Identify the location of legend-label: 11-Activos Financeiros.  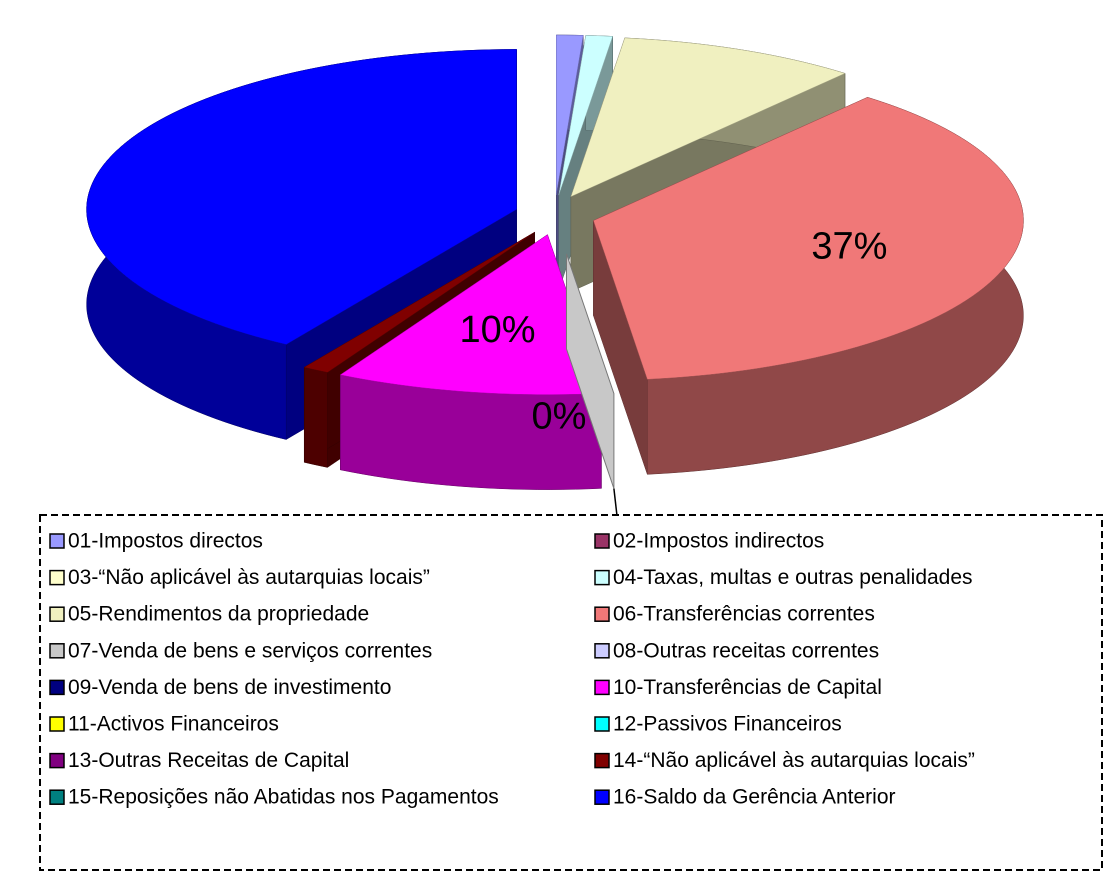
(173, 724).